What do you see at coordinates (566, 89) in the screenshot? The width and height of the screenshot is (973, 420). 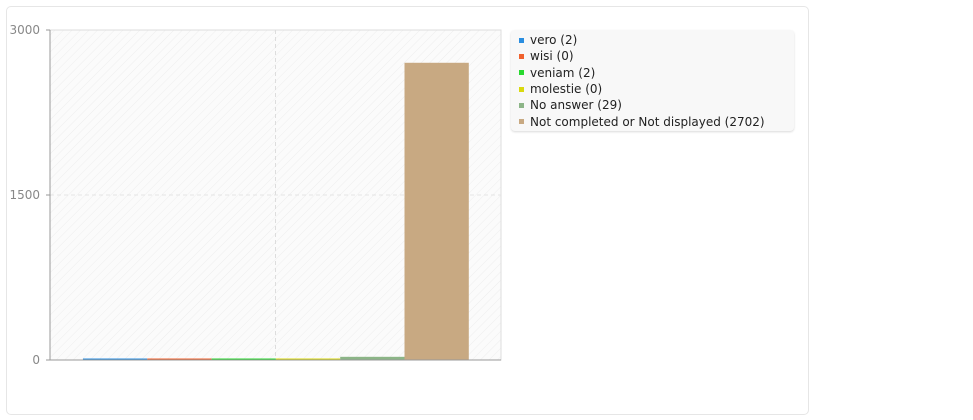 I see `legend-label: molestie (0)` at bounding box center [566, 89].